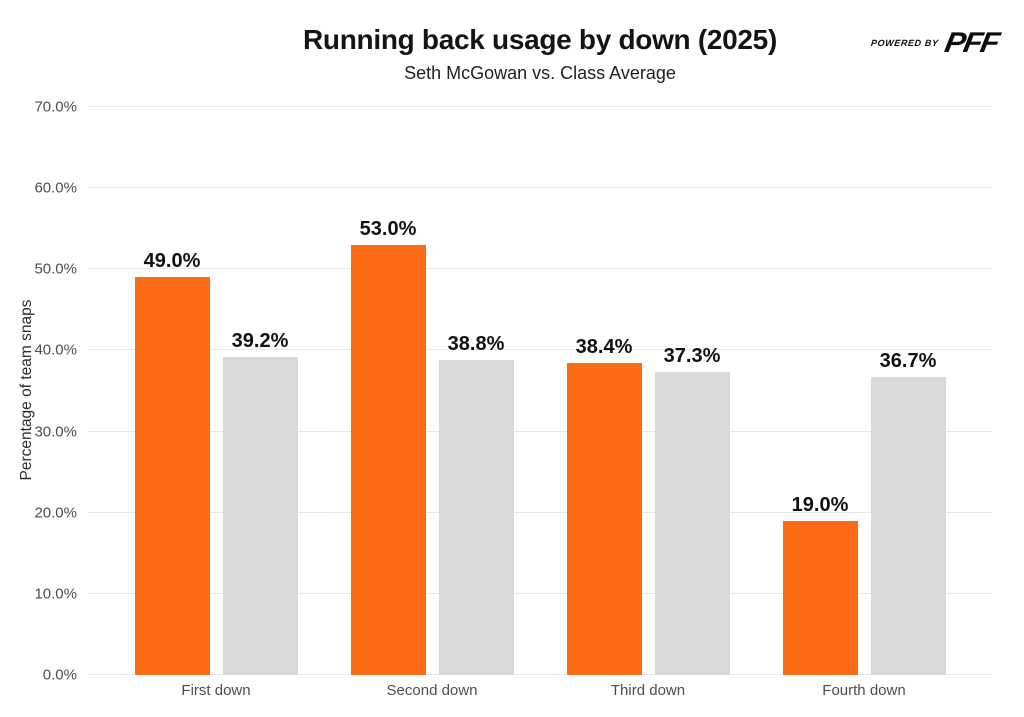 The width and height of the screenshot is (1024, 717). Describe the element at coordinates (388, 228) in the screenshot. I see `bar-value-label: 53.0%` at that location.